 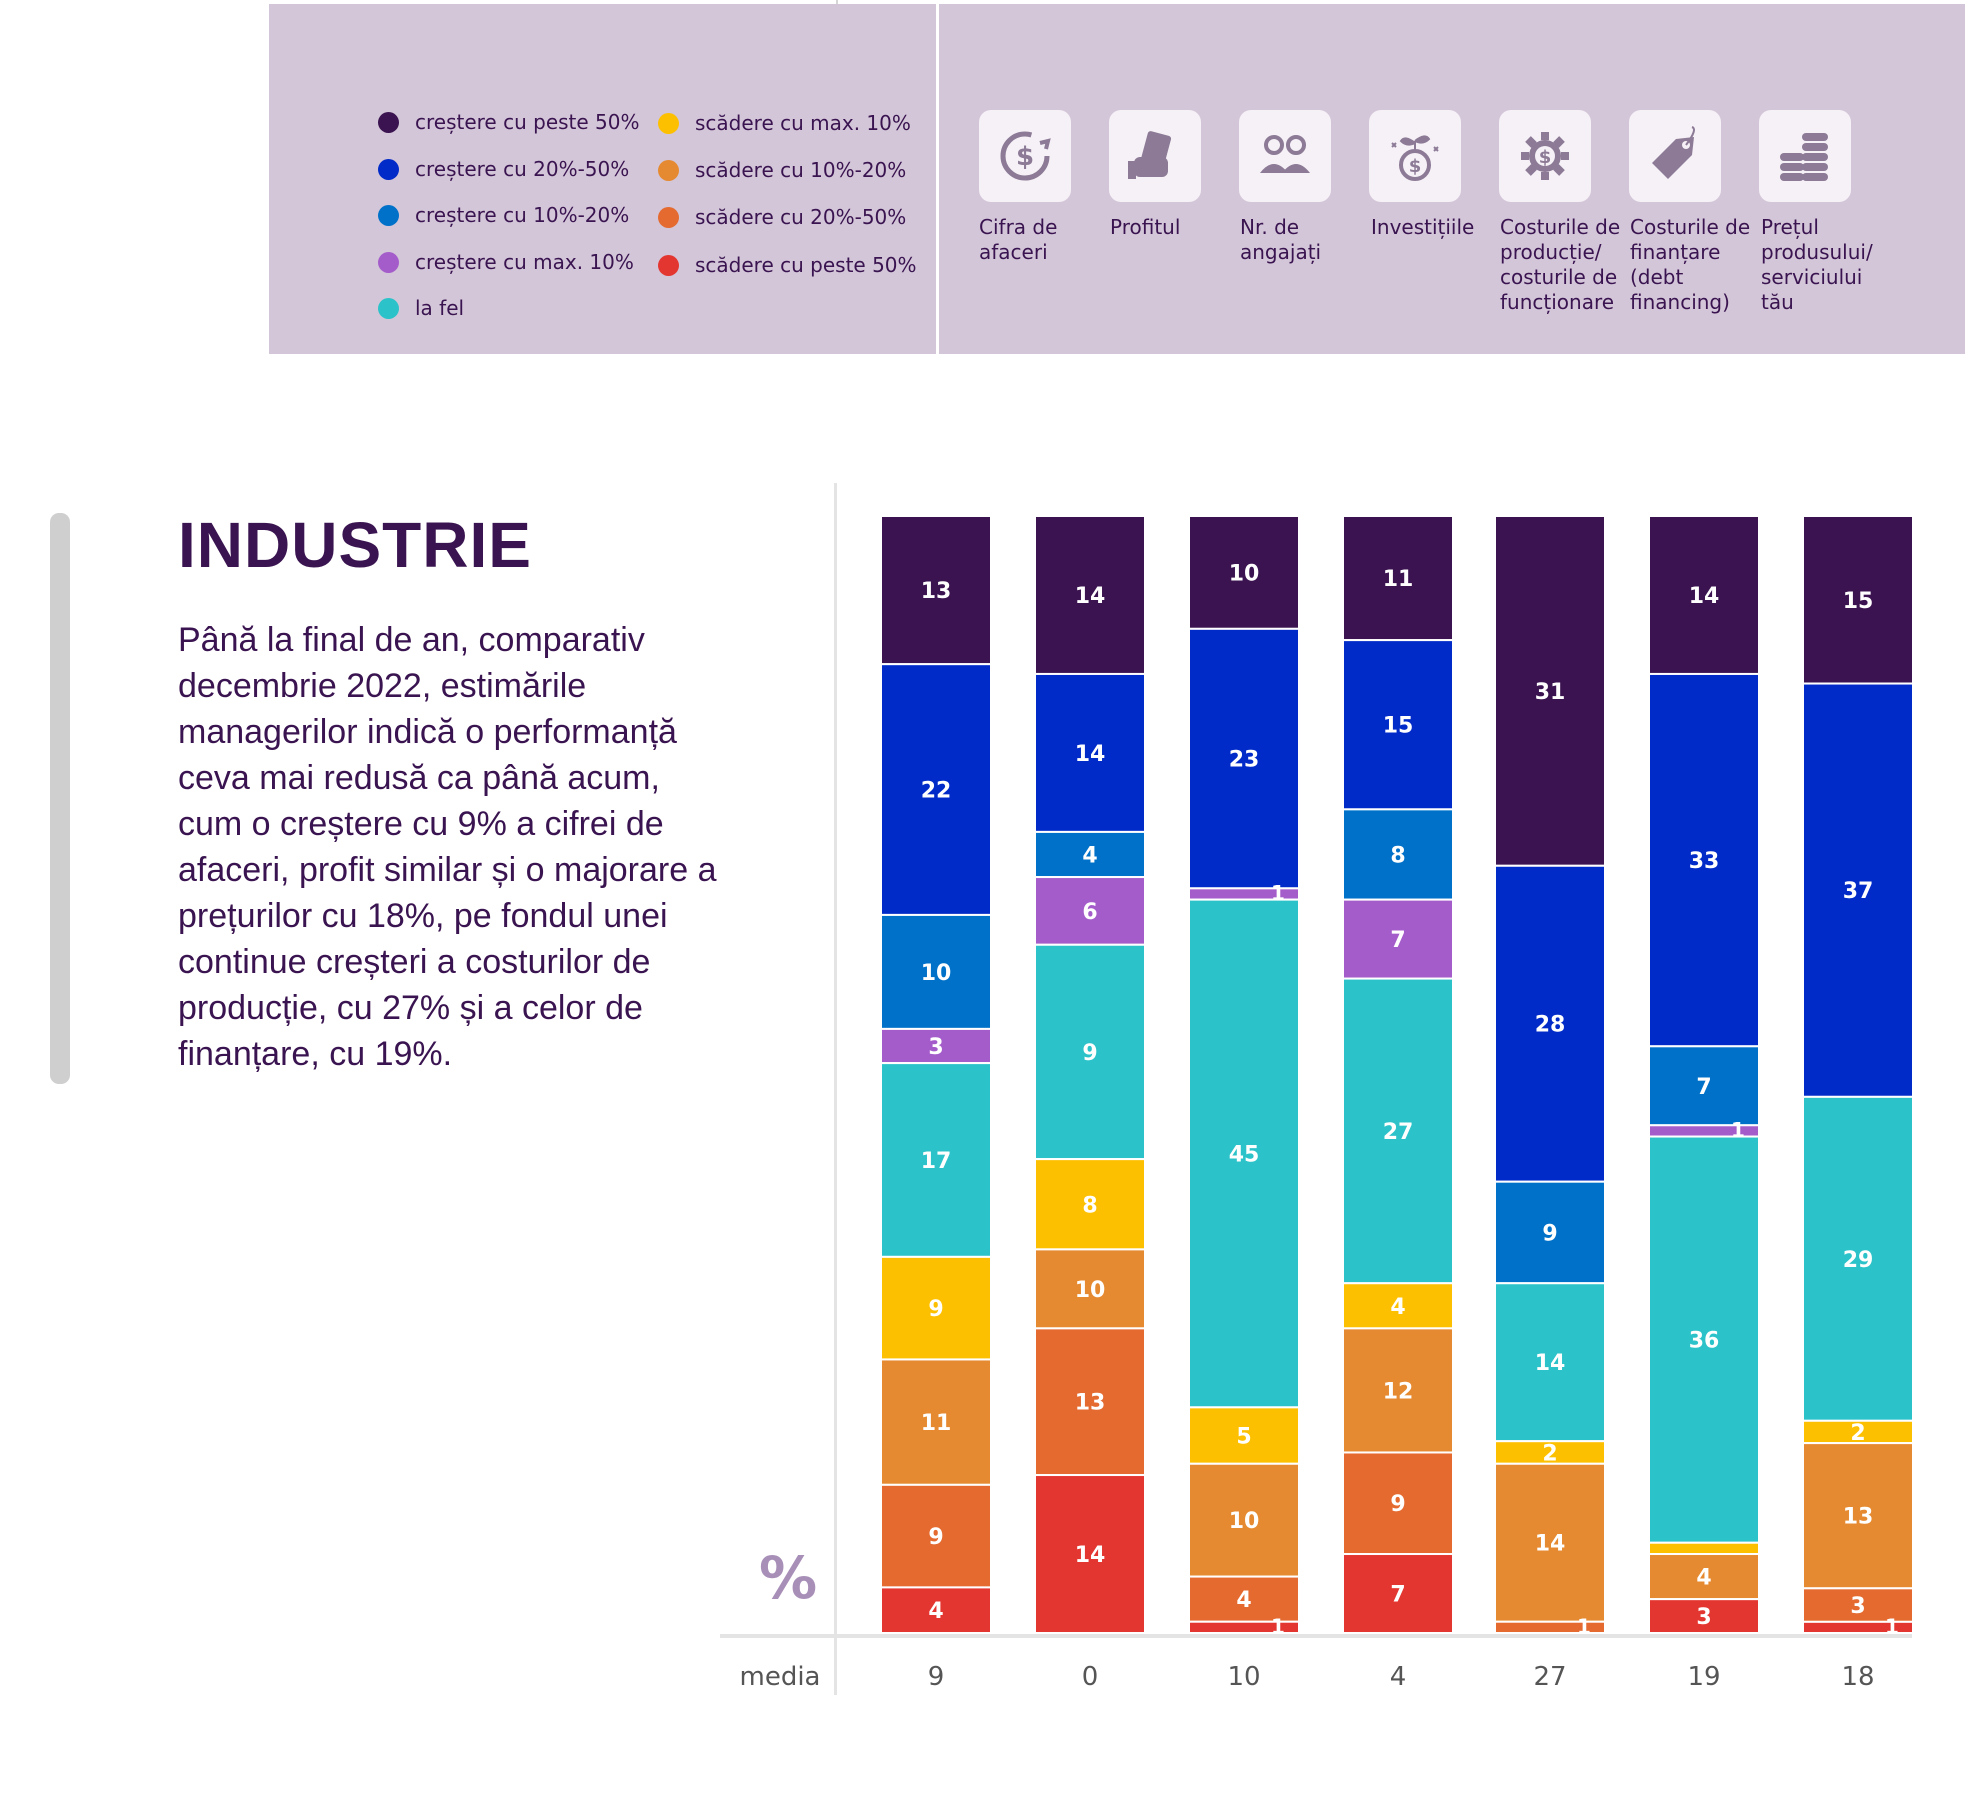 I want to click on category-label-line: serviciului, so click(x=1812, y=277).